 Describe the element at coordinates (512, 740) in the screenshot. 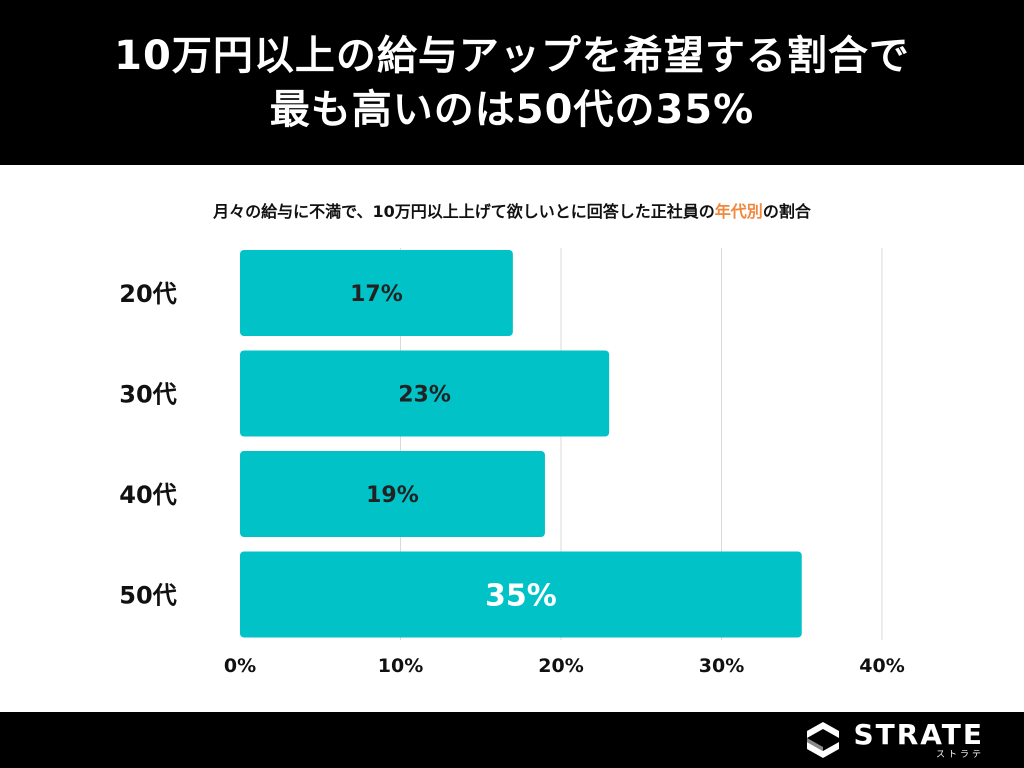

I see `footer-banner: STRATE ストラテ` at that location.